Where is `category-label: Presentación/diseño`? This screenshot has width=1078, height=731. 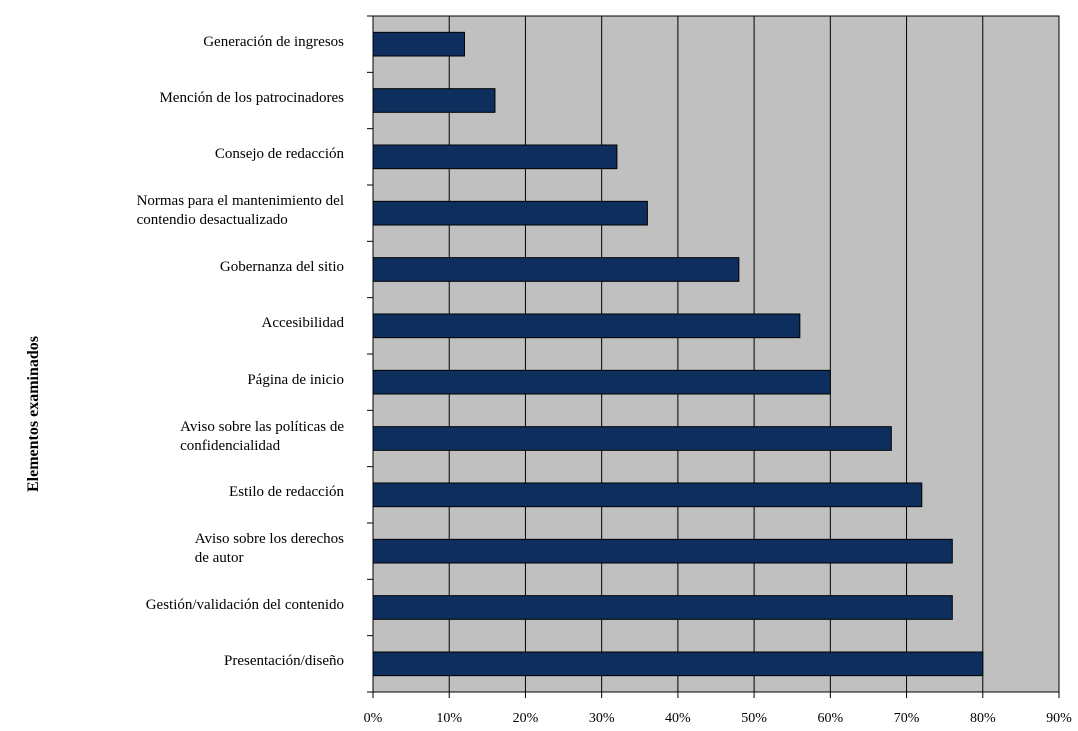 category-label: Presentación/diseño is located at coordinates (284, 661).